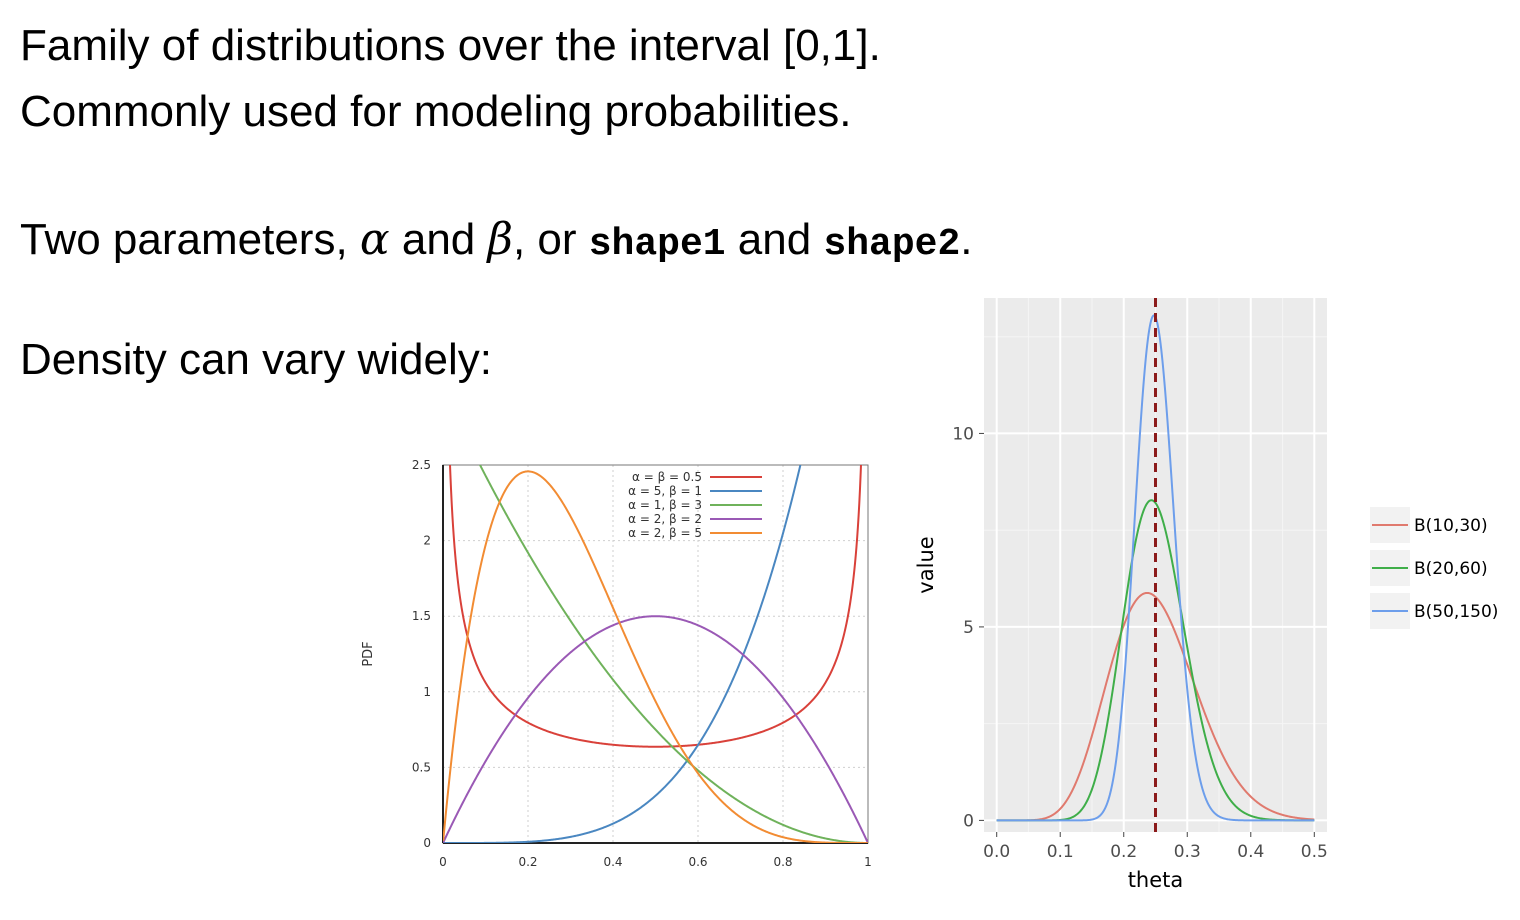 The width and height of the screenshot is (1520, 920). I want to click on x-axis-title: theta, so click(1156, 880).